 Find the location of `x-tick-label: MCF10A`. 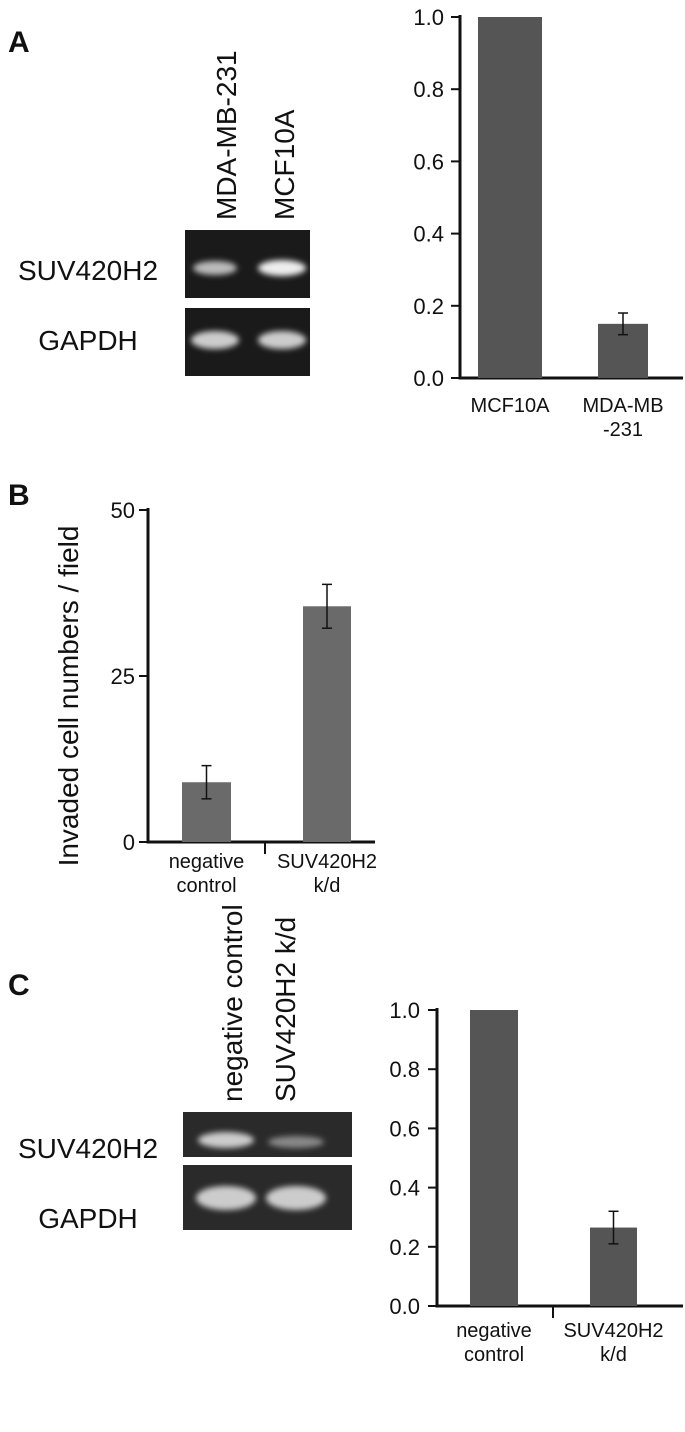

x-tick-label: MCF10A is located at coordinates (511, 406).